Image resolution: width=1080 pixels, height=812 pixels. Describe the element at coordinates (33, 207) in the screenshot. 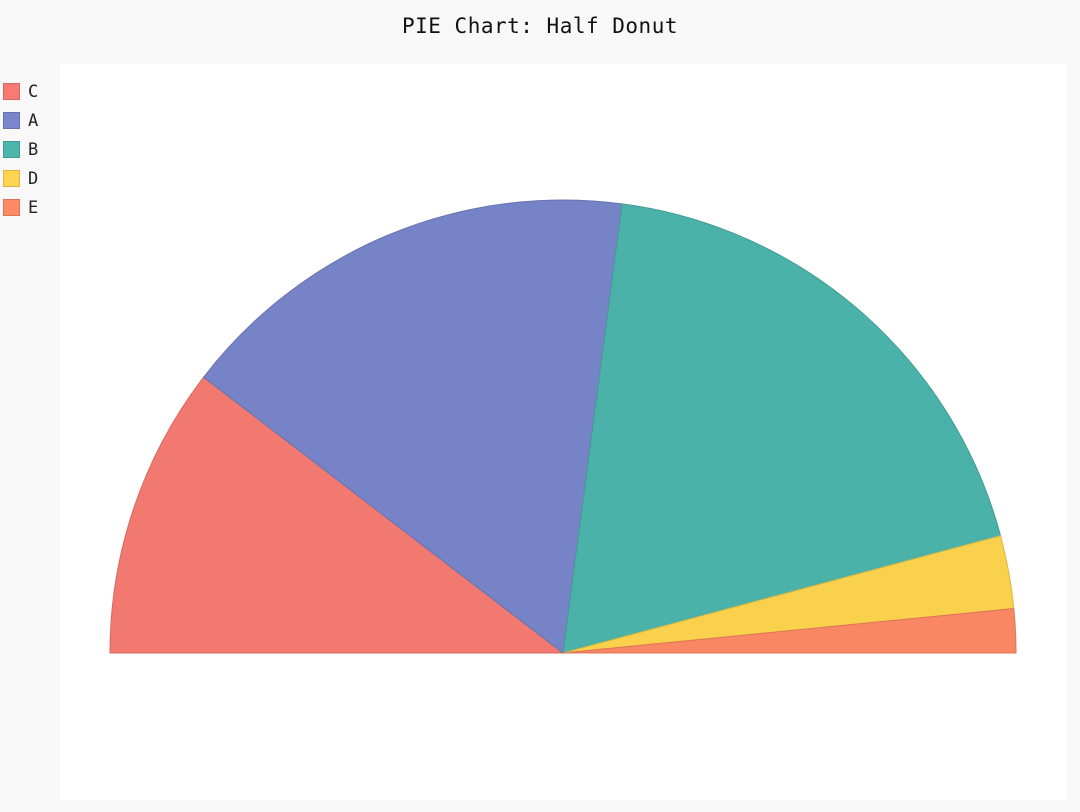

I see `legend-label: E` at that location.